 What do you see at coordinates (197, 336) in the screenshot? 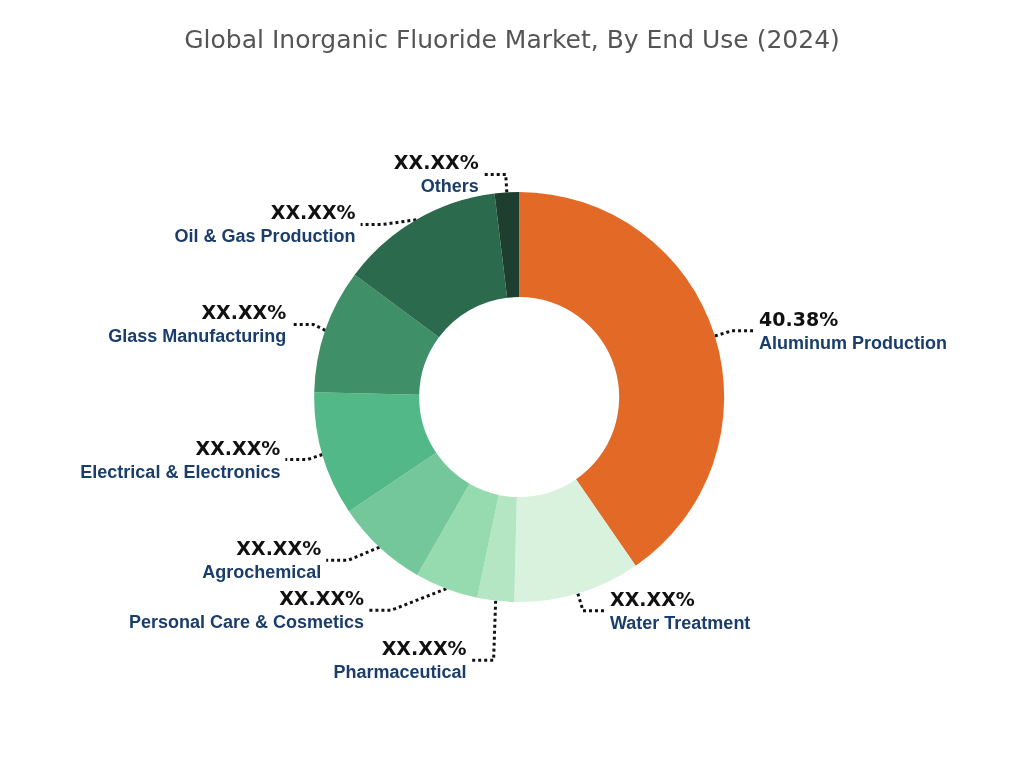
I see `slice-label: Glass Manufacturing` at bounding box center [197, 336].